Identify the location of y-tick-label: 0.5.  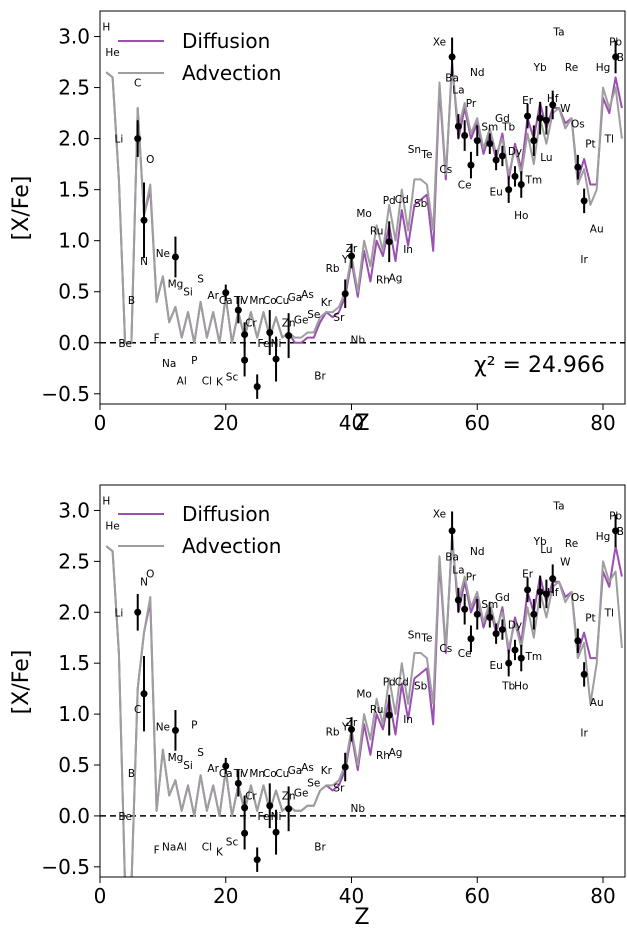
(74, 765).